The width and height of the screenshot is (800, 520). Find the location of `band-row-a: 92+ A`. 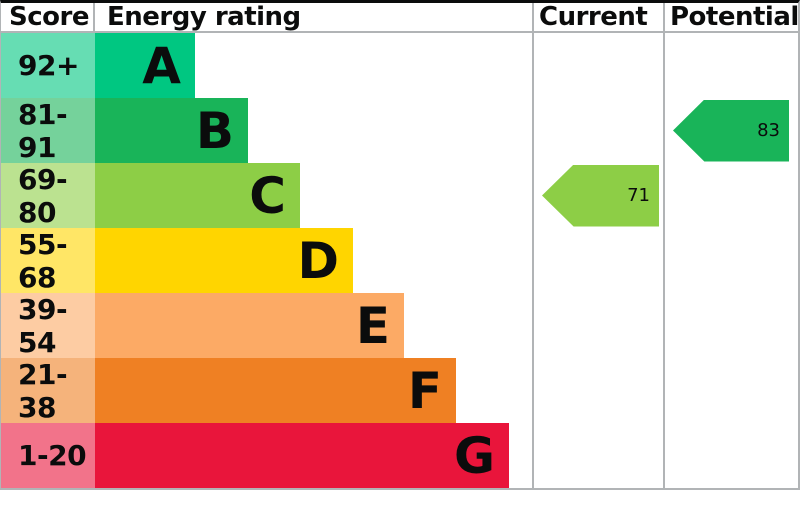

band-row-a: 92+ A is located at coordinates (399, 65).